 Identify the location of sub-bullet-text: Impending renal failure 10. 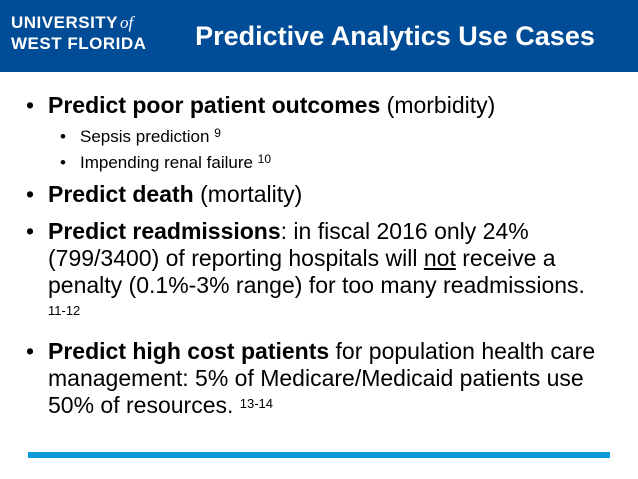
(176, 162).